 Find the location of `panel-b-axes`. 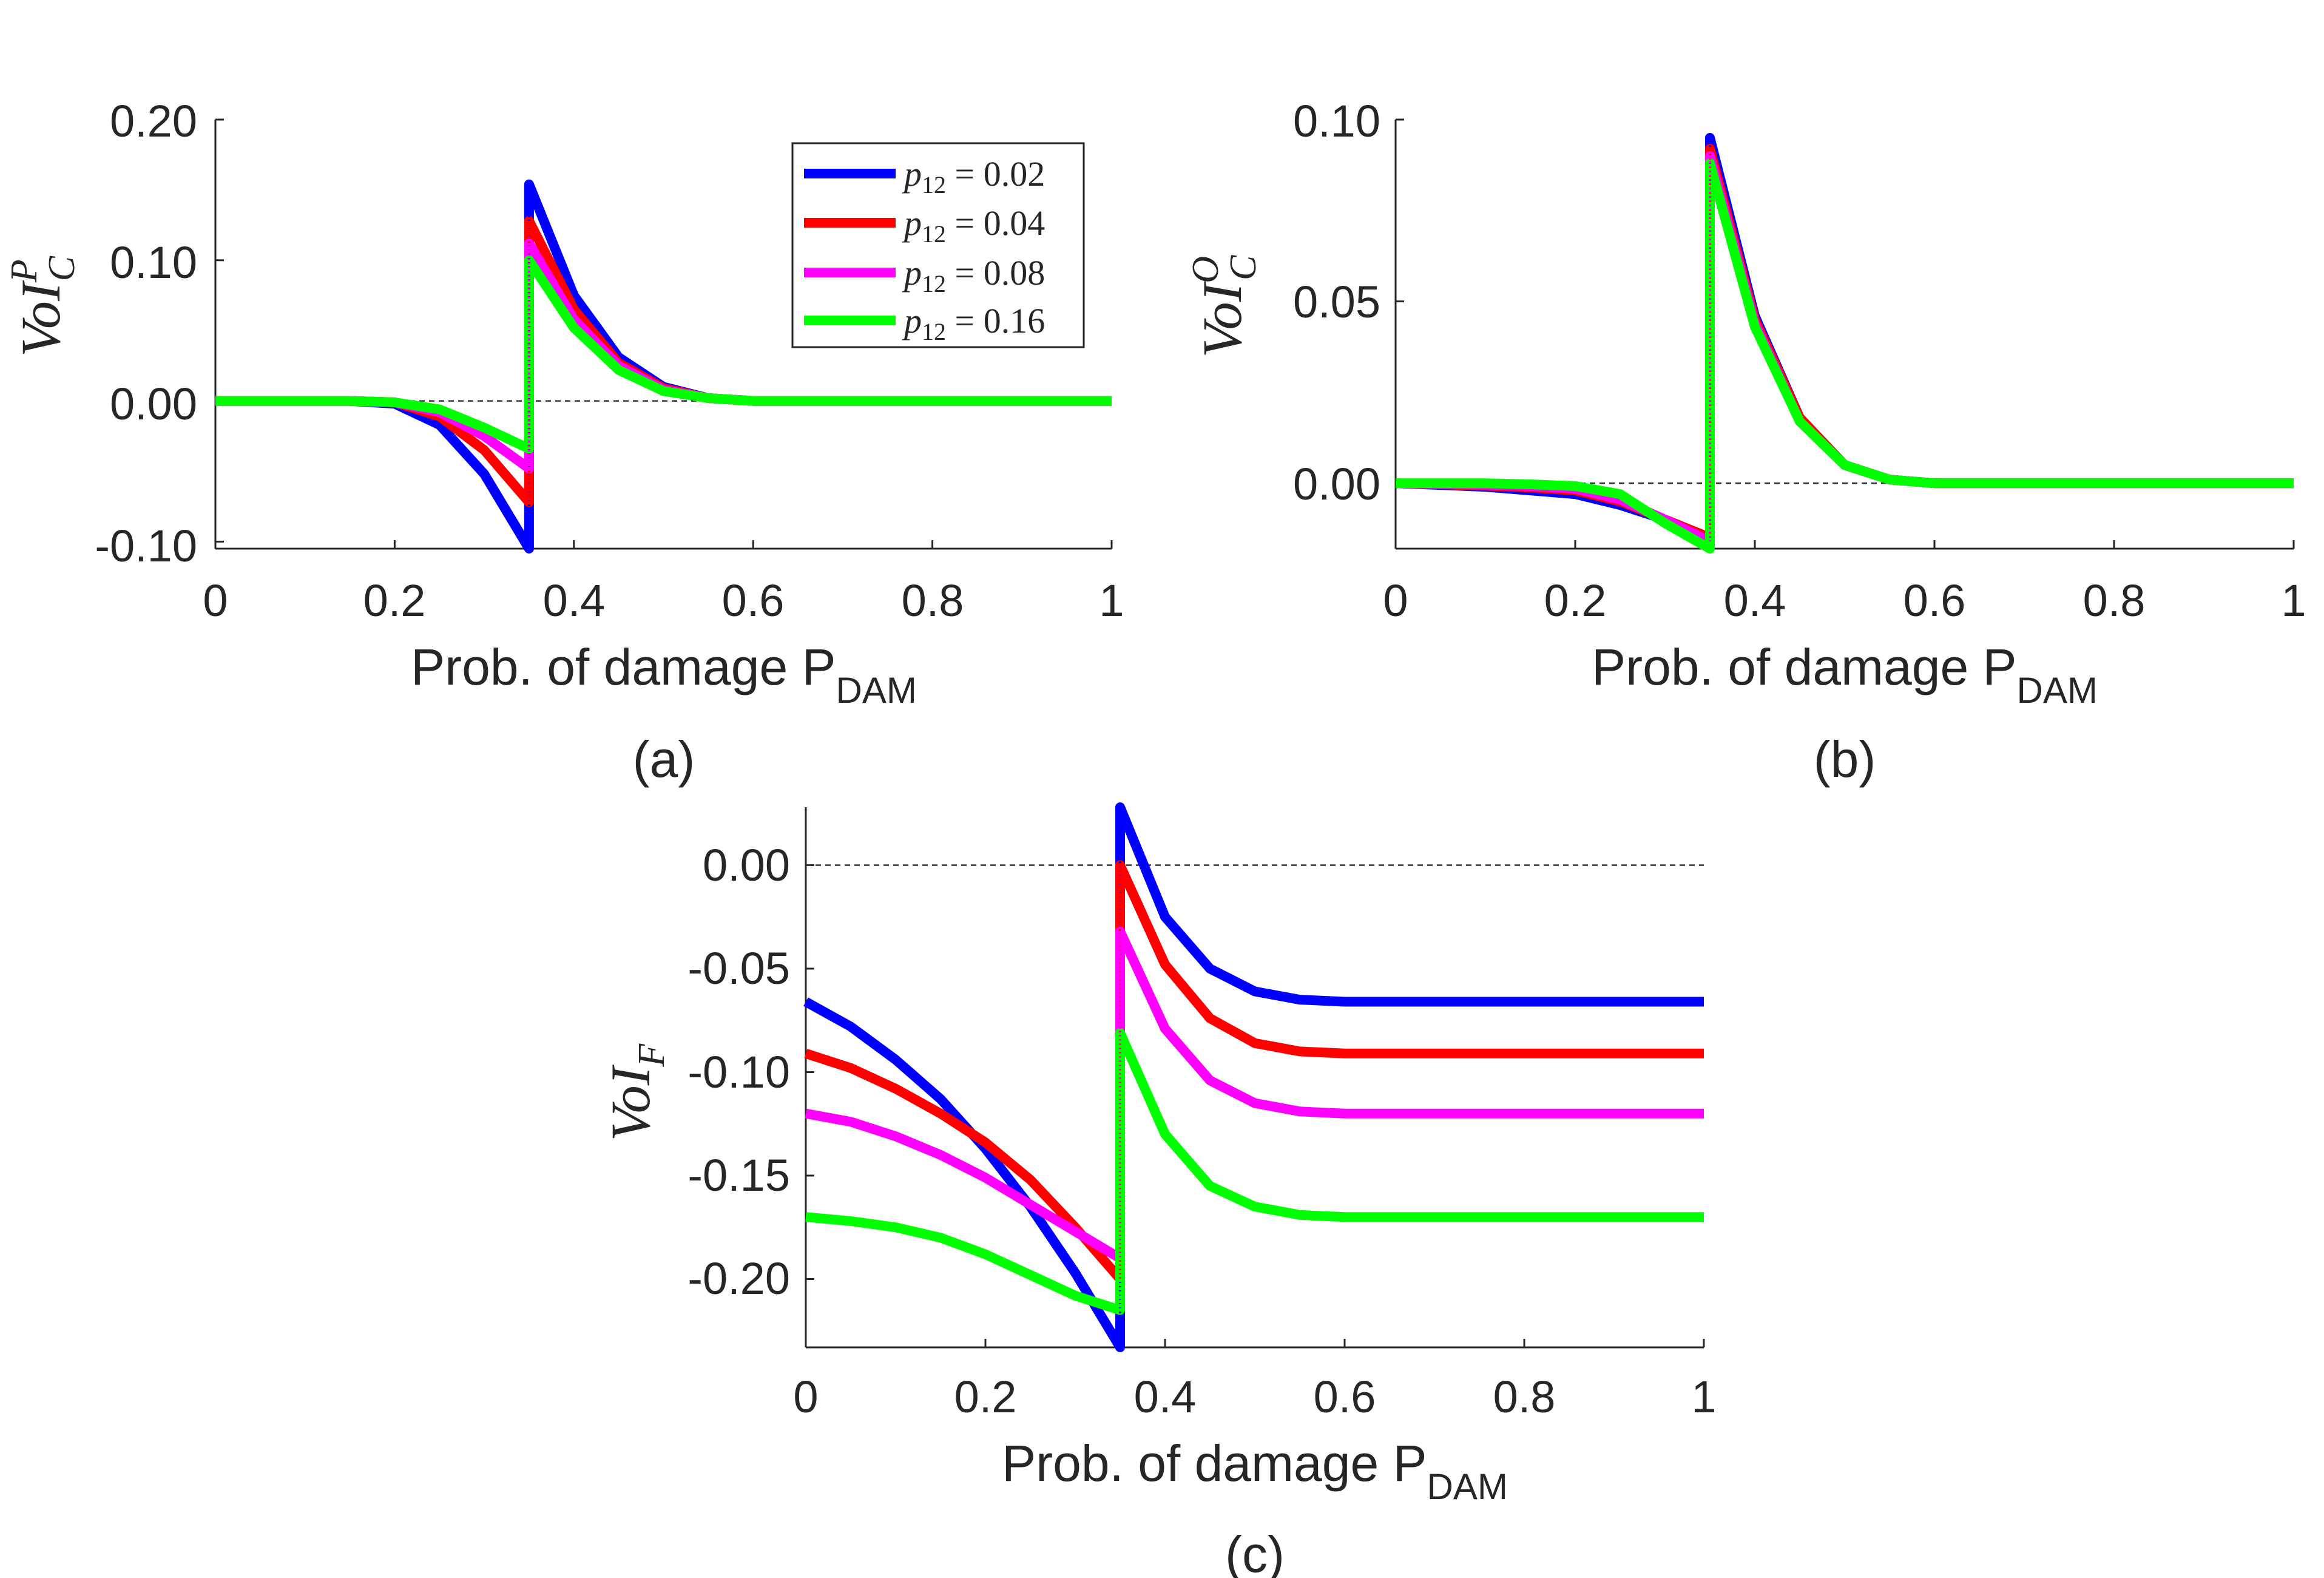

panel-b-axes is located at coordinates (1844, 334).